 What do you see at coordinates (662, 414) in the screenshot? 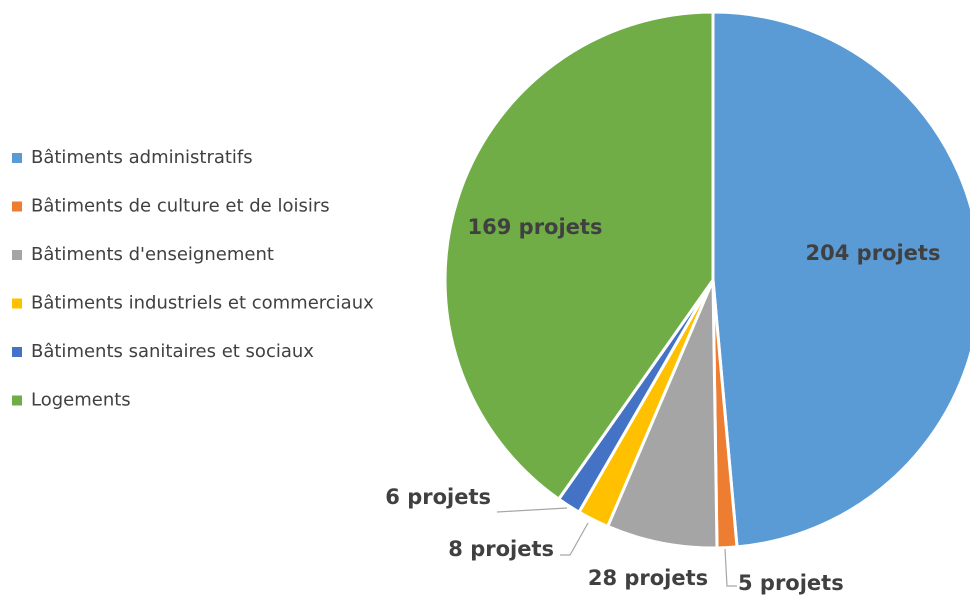
I see `pie-slice` at bounding box center [662, 414].